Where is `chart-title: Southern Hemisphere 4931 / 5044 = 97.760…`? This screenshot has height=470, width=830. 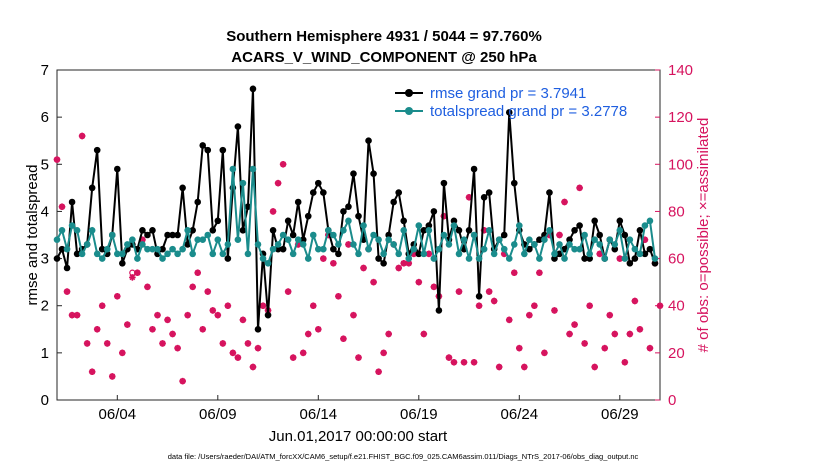
chart-title: Southern Hemisphere 4931 / 5044 = 97.760… is located at coordinates (384, 36).